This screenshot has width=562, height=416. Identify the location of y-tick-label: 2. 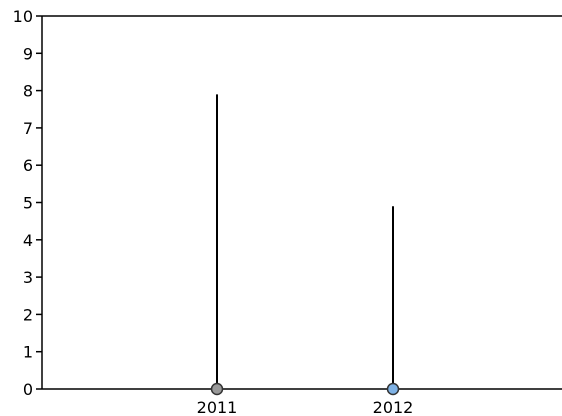
(28, 314).